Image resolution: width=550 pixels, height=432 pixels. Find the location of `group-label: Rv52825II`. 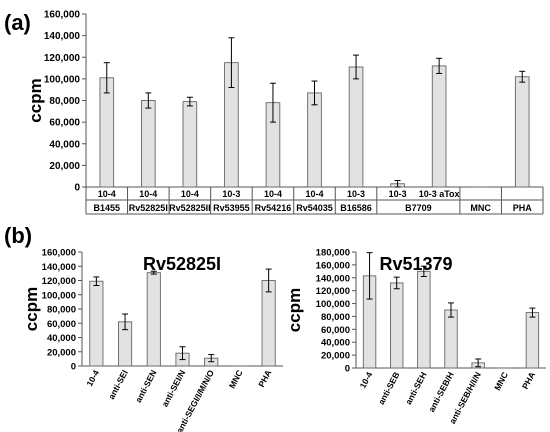

group-label: Rv52825II is located at coordinates (190, 208).